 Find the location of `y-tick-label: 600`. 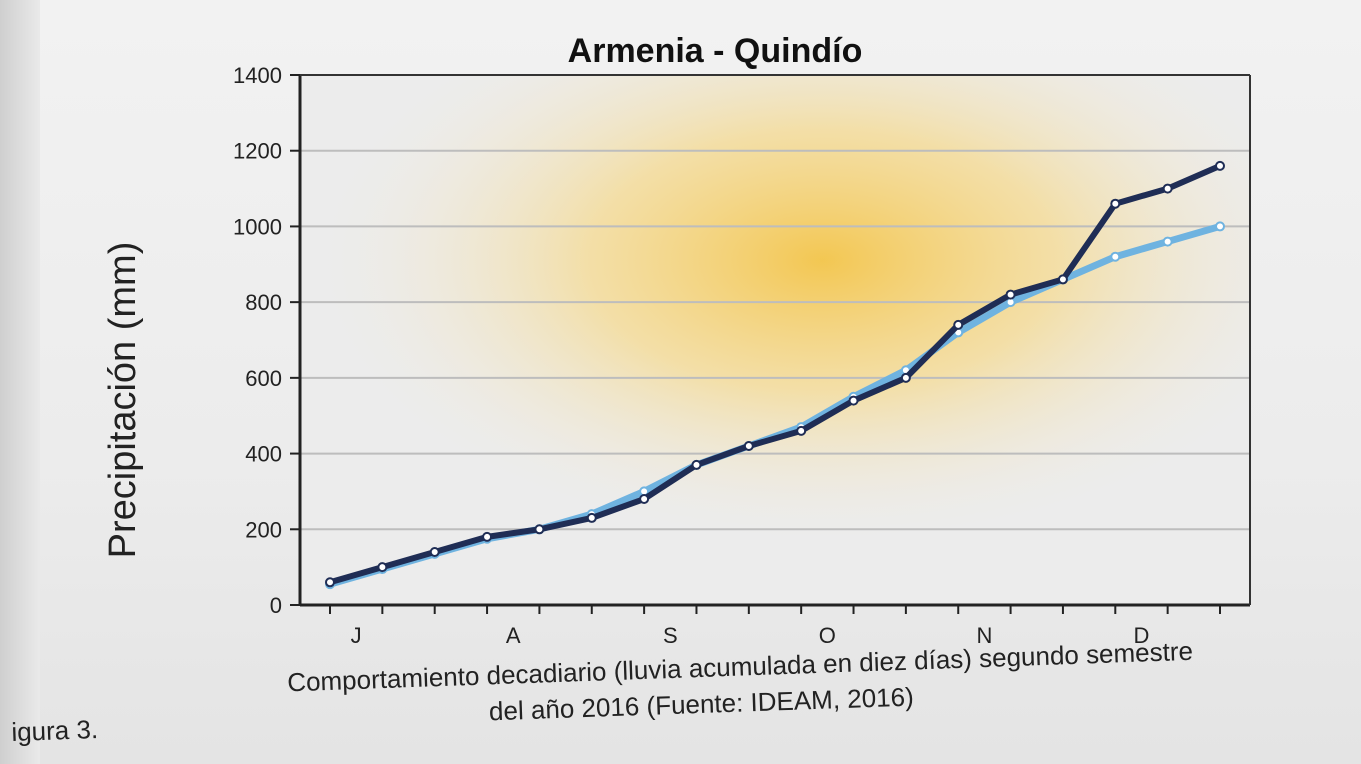

y-tick-label: 600 is located at coordinates (263, 378).